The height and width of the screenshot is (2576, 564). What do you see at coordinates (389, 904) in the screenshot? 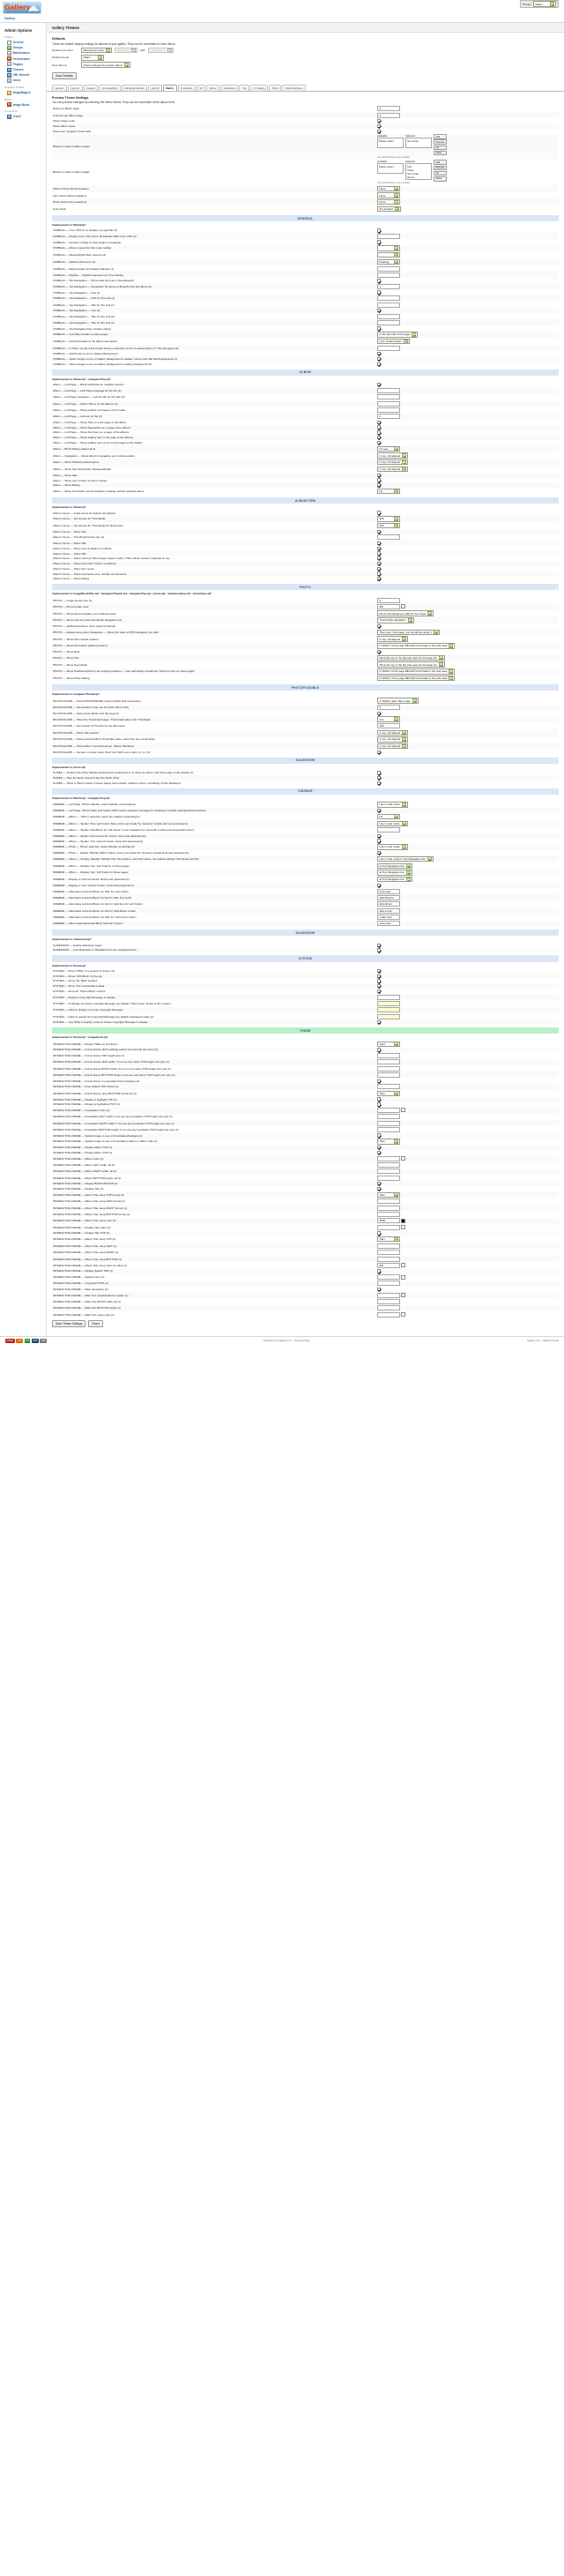
I see `setting-text-input: Add Album` at bounding box center [389, 904].